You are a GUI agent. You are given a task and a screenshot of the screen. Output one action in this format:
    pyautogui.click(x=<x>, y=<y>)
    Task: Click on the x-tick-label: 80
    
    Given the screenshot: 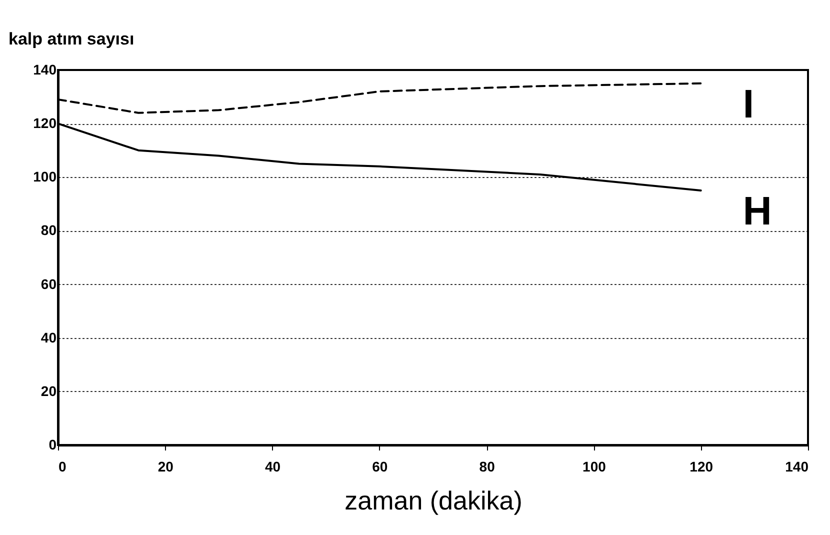 What is the action you would take?
    pyautogui.click(x=487, y=466)
    